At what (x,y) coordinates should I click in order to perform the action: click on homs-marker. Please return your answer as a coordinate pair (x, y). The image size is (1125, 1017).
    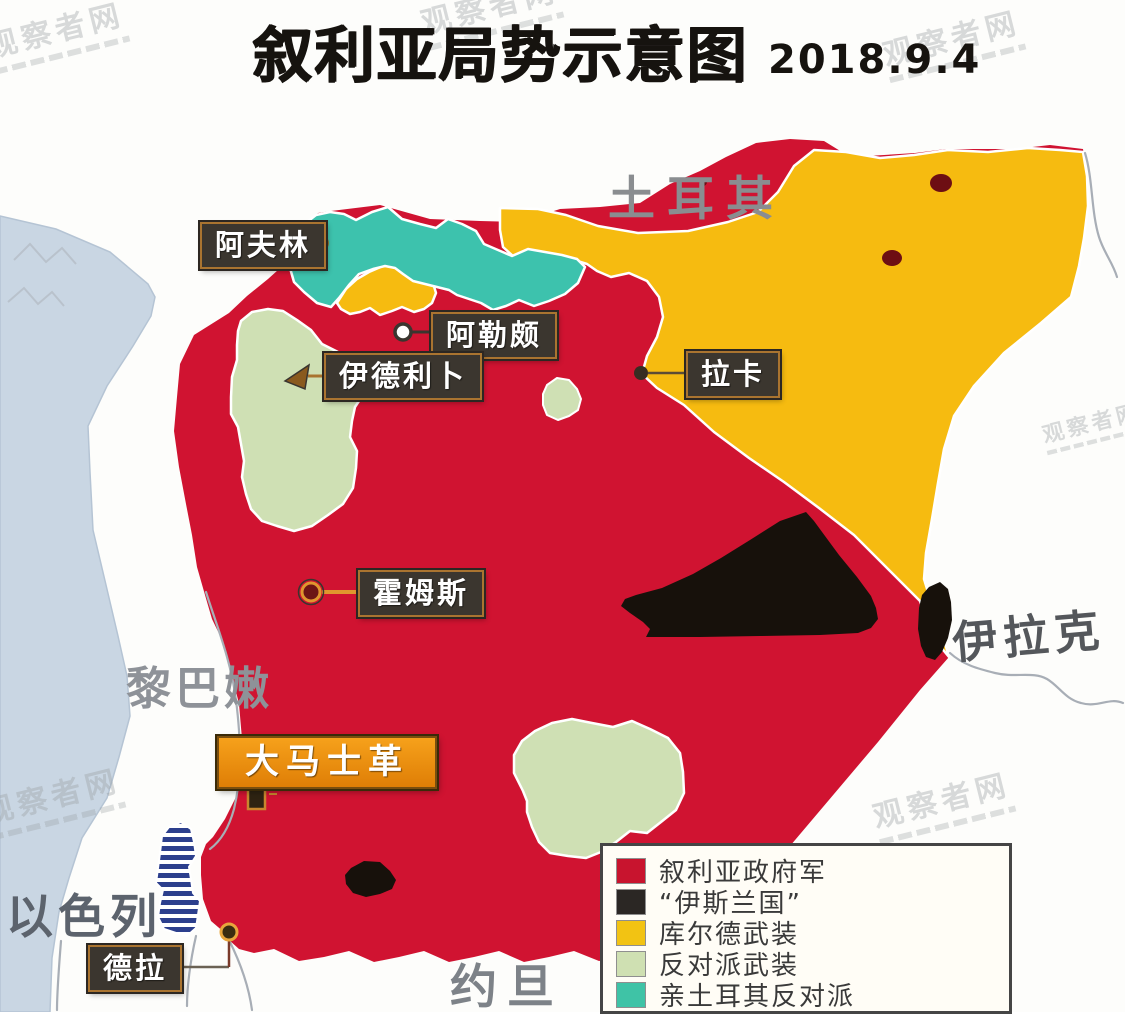
    Looking at the image, I should click on (311, 592).